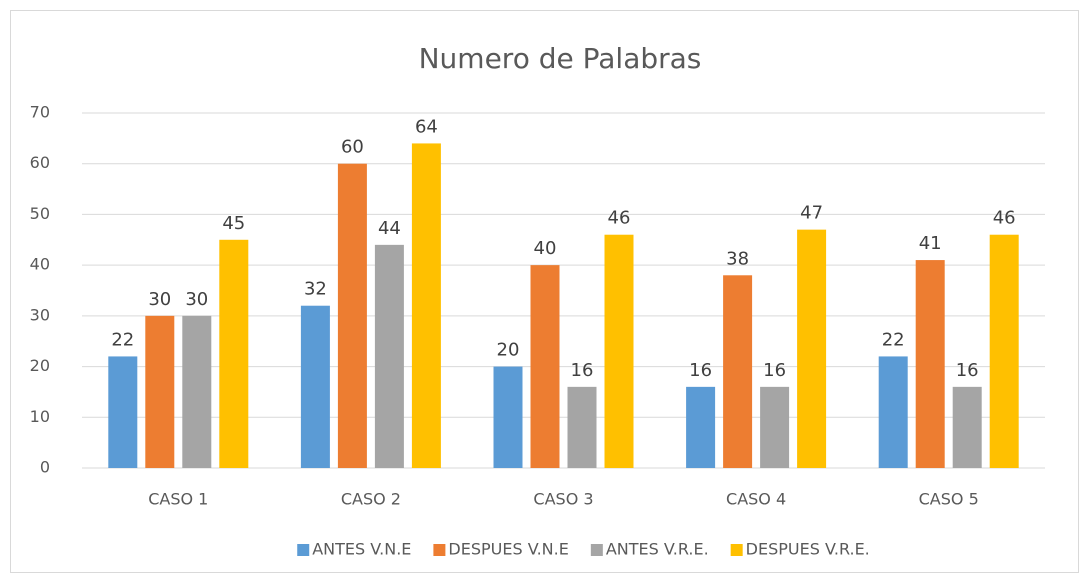  What do you see at coordinates (808, 549) in the screenshot?
I see `legend-label: DESPUES V.R.E.` at bounding box center [808, 549].